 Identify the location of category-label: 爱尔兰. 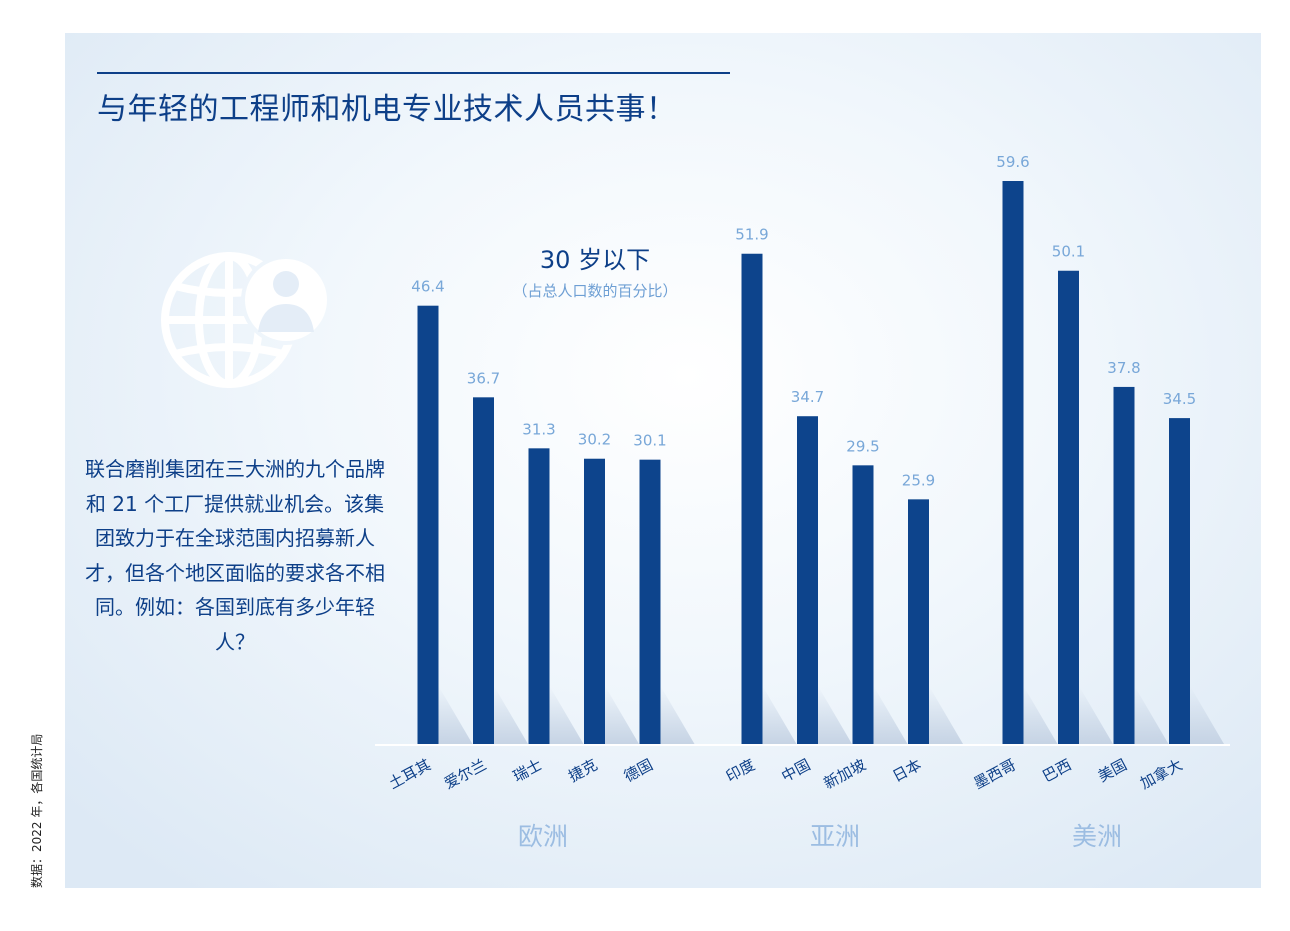
(465, 774).